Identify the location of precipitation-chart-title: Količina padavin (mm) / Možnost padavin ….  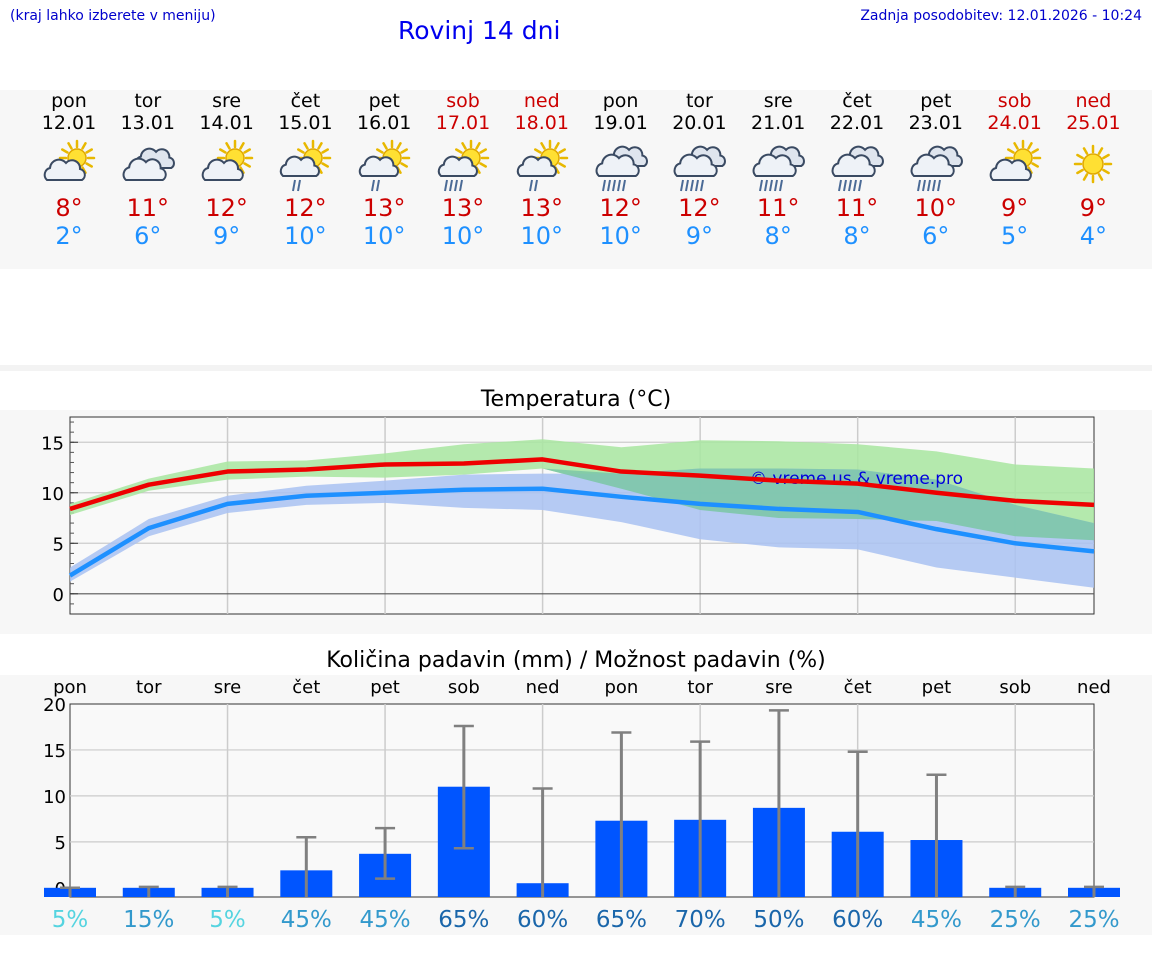
(576, 660).